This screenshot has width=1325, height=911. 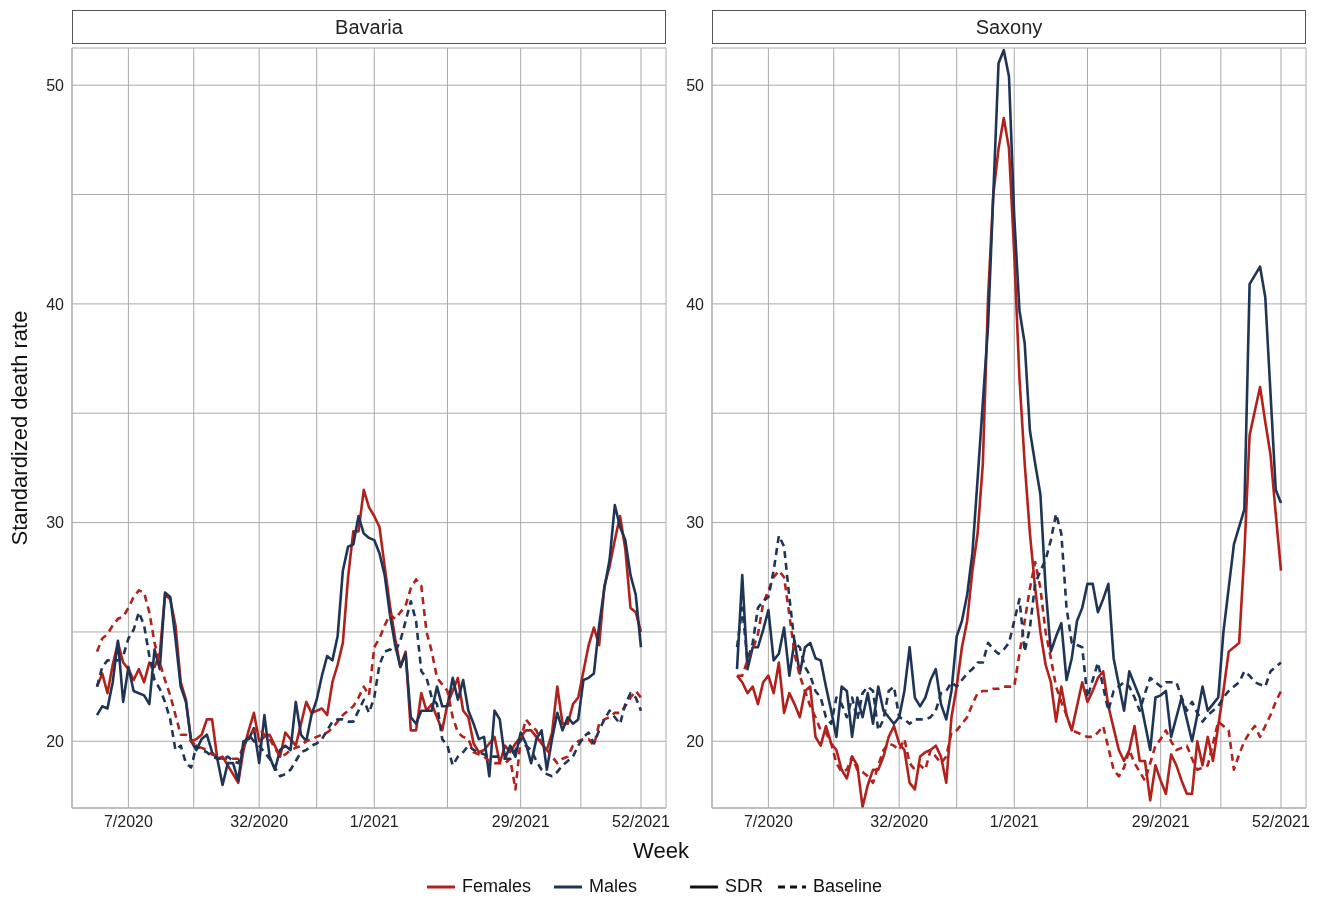 What do you see at coordinates (661, 851) in the screenshot?
I see `x-axis-title: Week` at bounding box center [661, 851].